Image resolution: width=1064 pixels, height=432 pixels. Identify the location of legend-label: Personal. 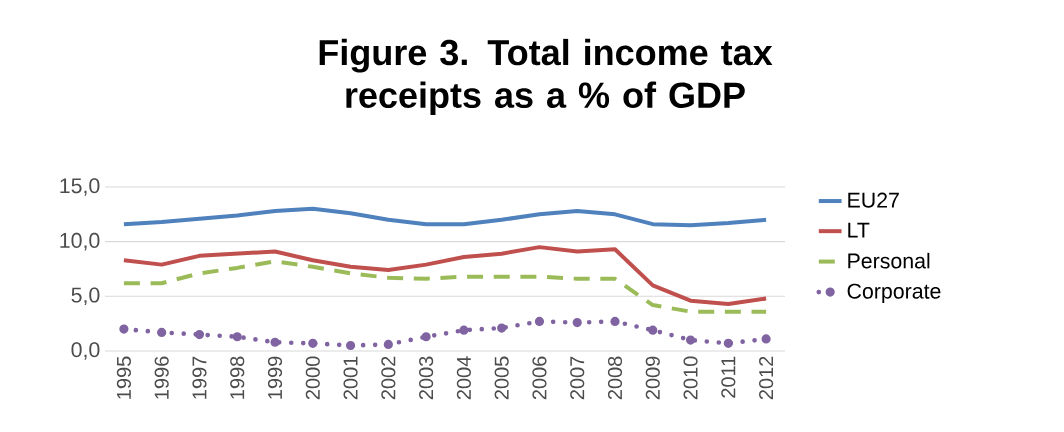
(889, 260).